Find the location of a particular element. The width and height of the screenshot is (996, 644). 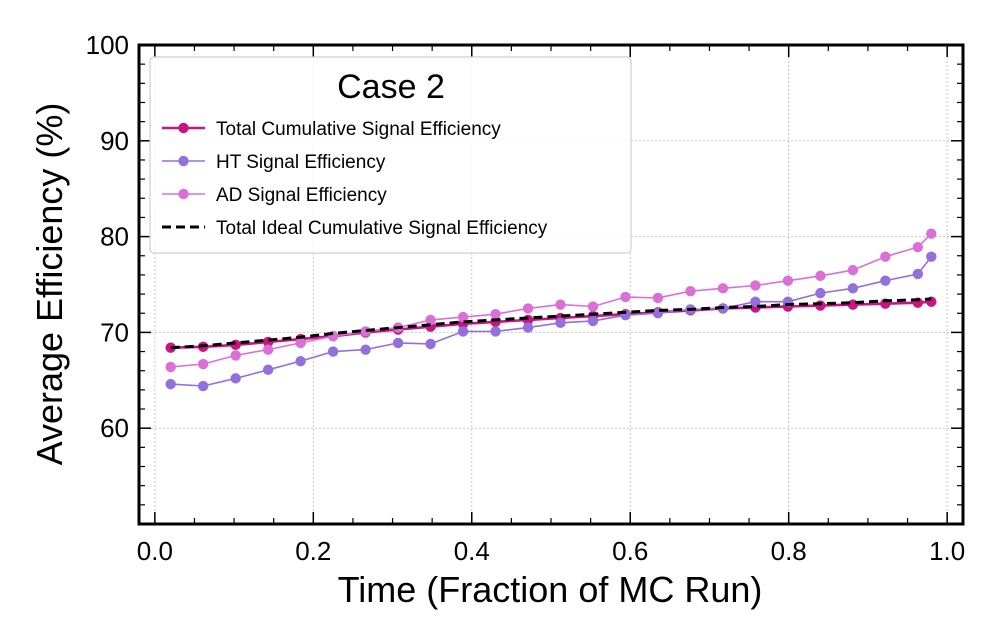

x-tick-label: 0.8 is located at coordinates (789, 551).